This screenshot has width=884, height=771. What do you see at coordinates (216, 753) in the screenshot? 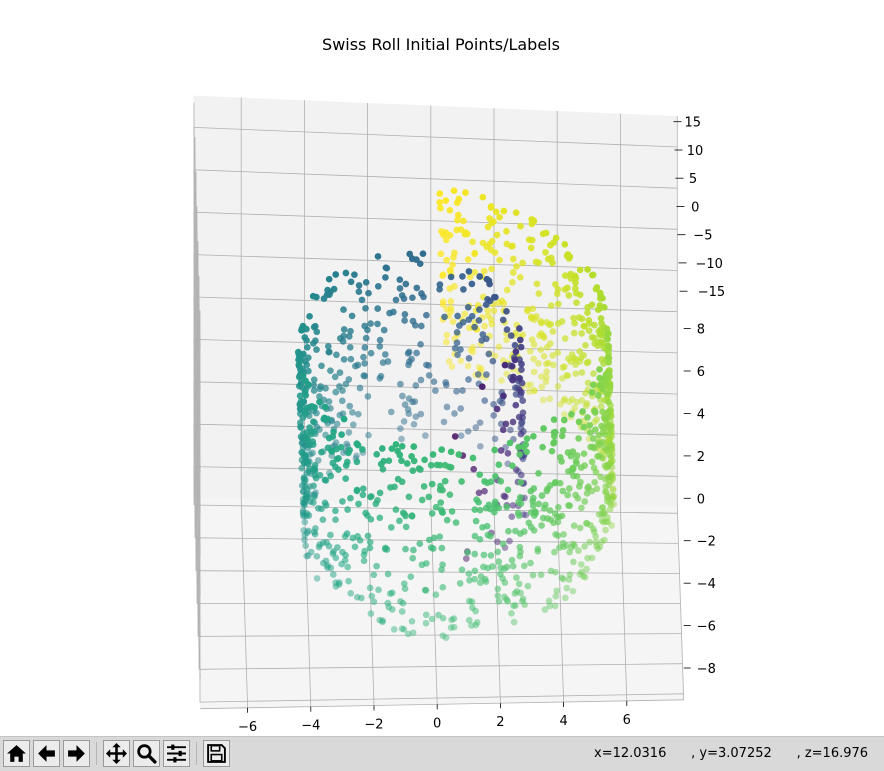
I see `save-button` at bounding box center [216, 753].